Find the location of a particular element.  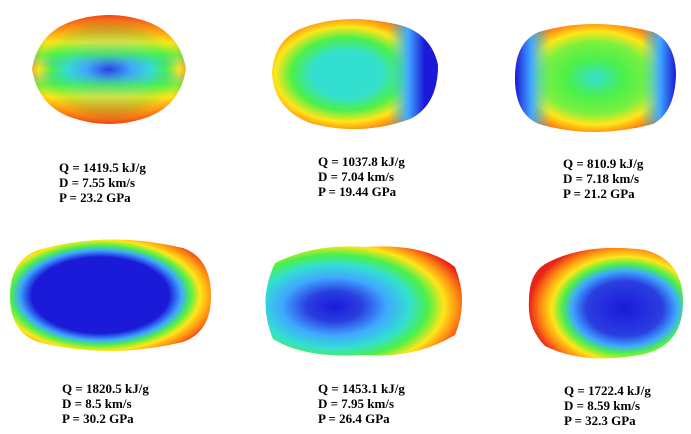

detonation-pressure: P = 19.44 GPa is located at coordinates (357, 191).